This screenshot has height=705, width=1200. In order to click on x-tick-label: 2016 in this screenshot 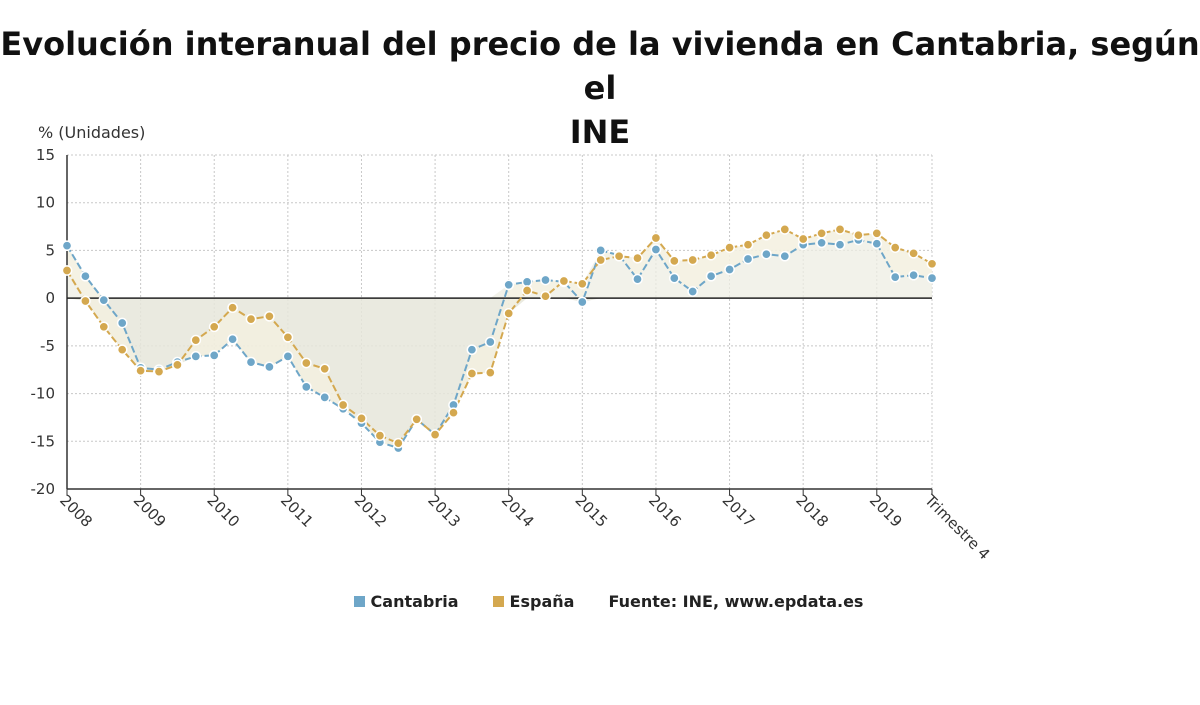, I will do `click(665, 511)`.